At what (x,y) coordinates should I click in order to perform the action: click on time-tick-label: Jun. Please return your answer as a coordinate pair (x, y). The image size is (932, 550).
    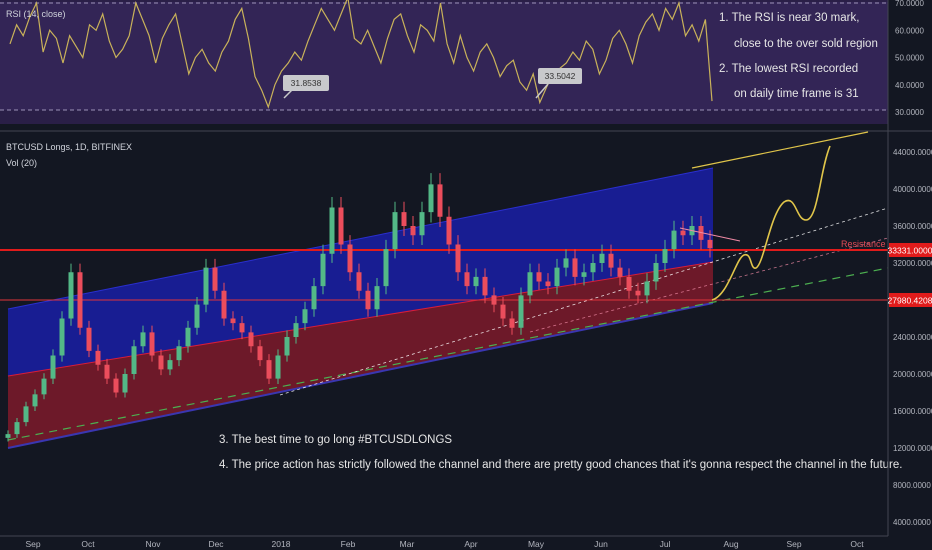
    Looking at the image, I should click on (601, 544).